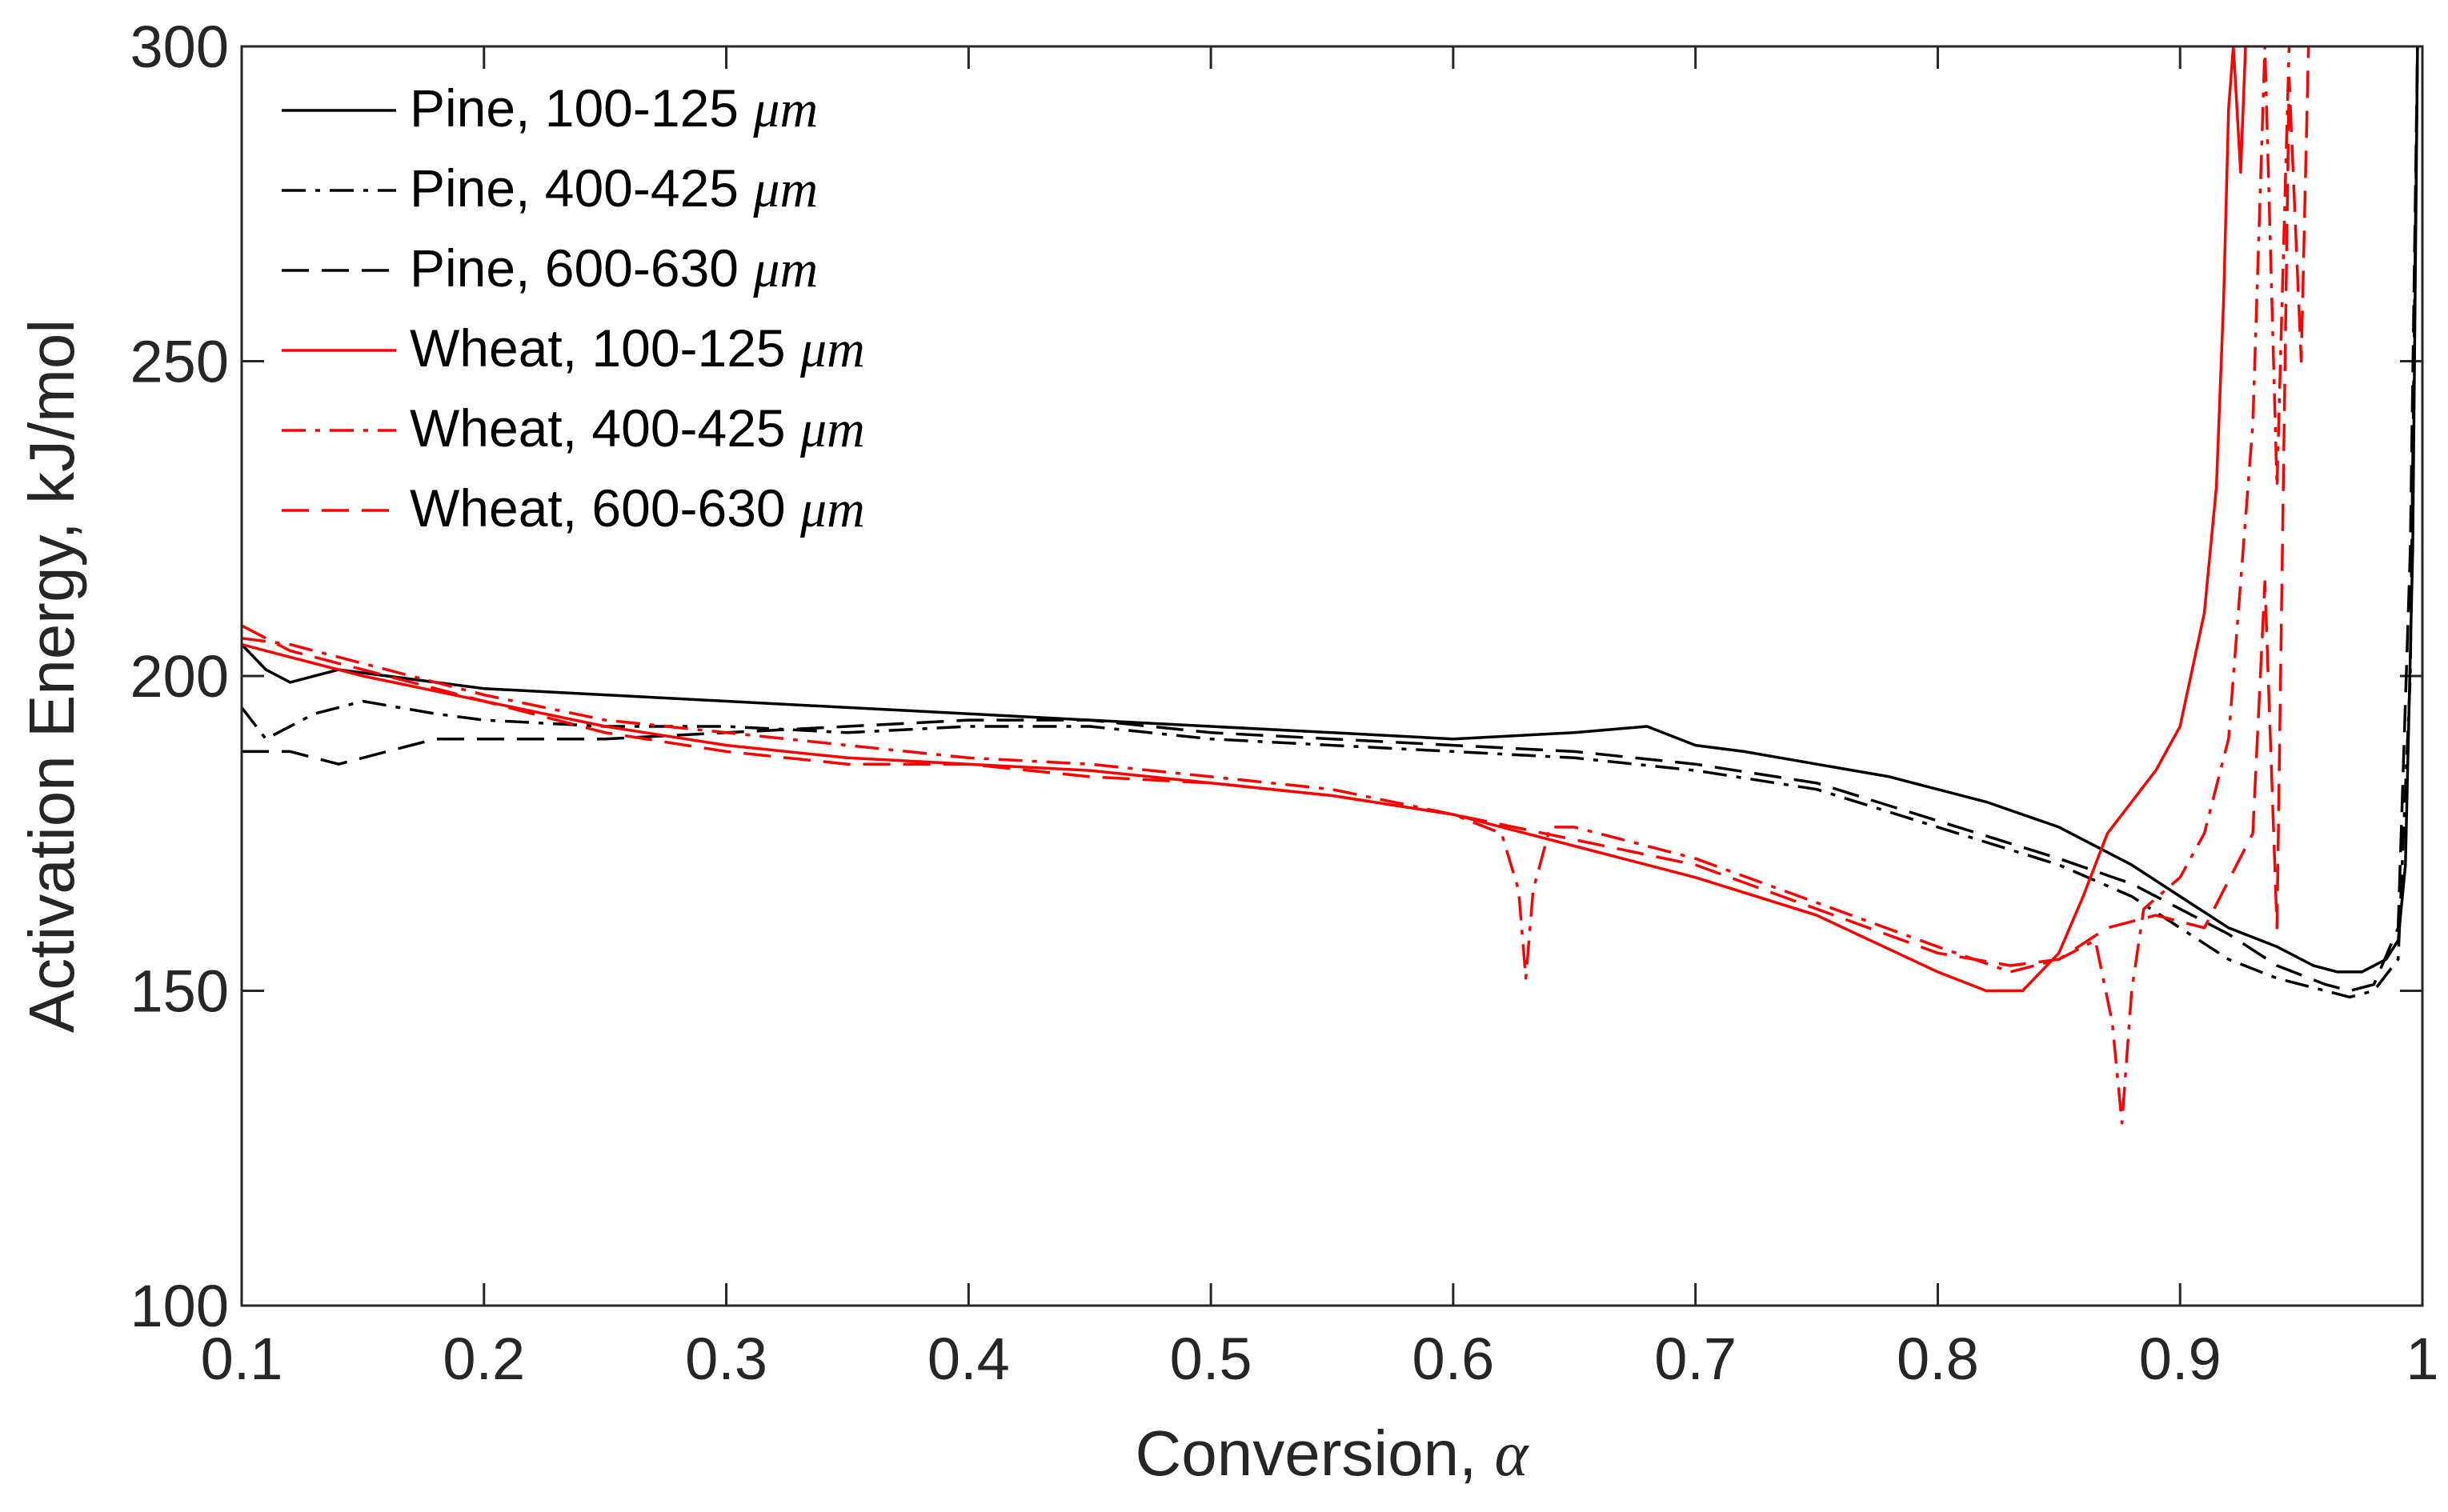 The height and width of the screenshot is (1512, 2448). I want to click on y-tick-label: 100, so click(179, 1306).